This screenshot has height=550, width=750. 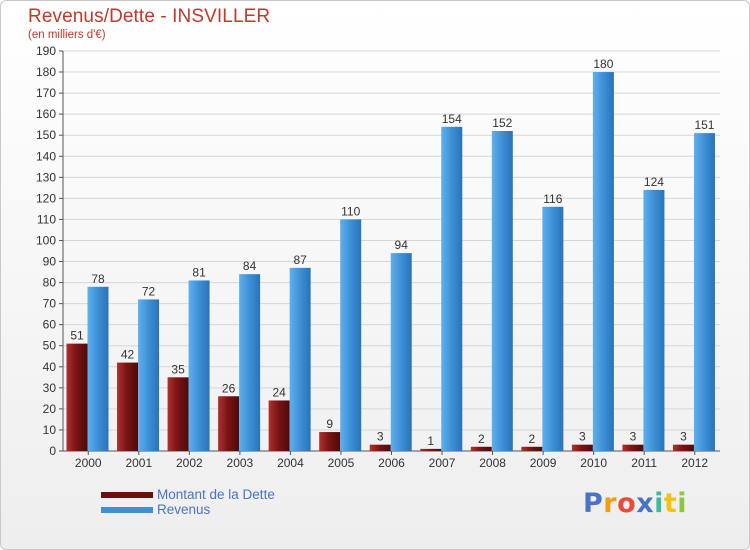 What do you see at coordinates (582, 447) in the screenshot?
I see `bar-dette-2010` at bounding box center [582, 447].